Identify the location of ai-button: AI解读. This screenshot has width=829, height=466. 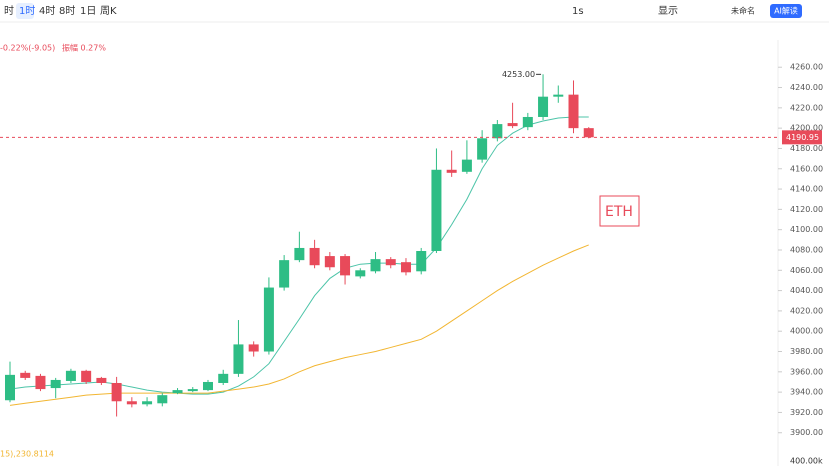
(786, 11).